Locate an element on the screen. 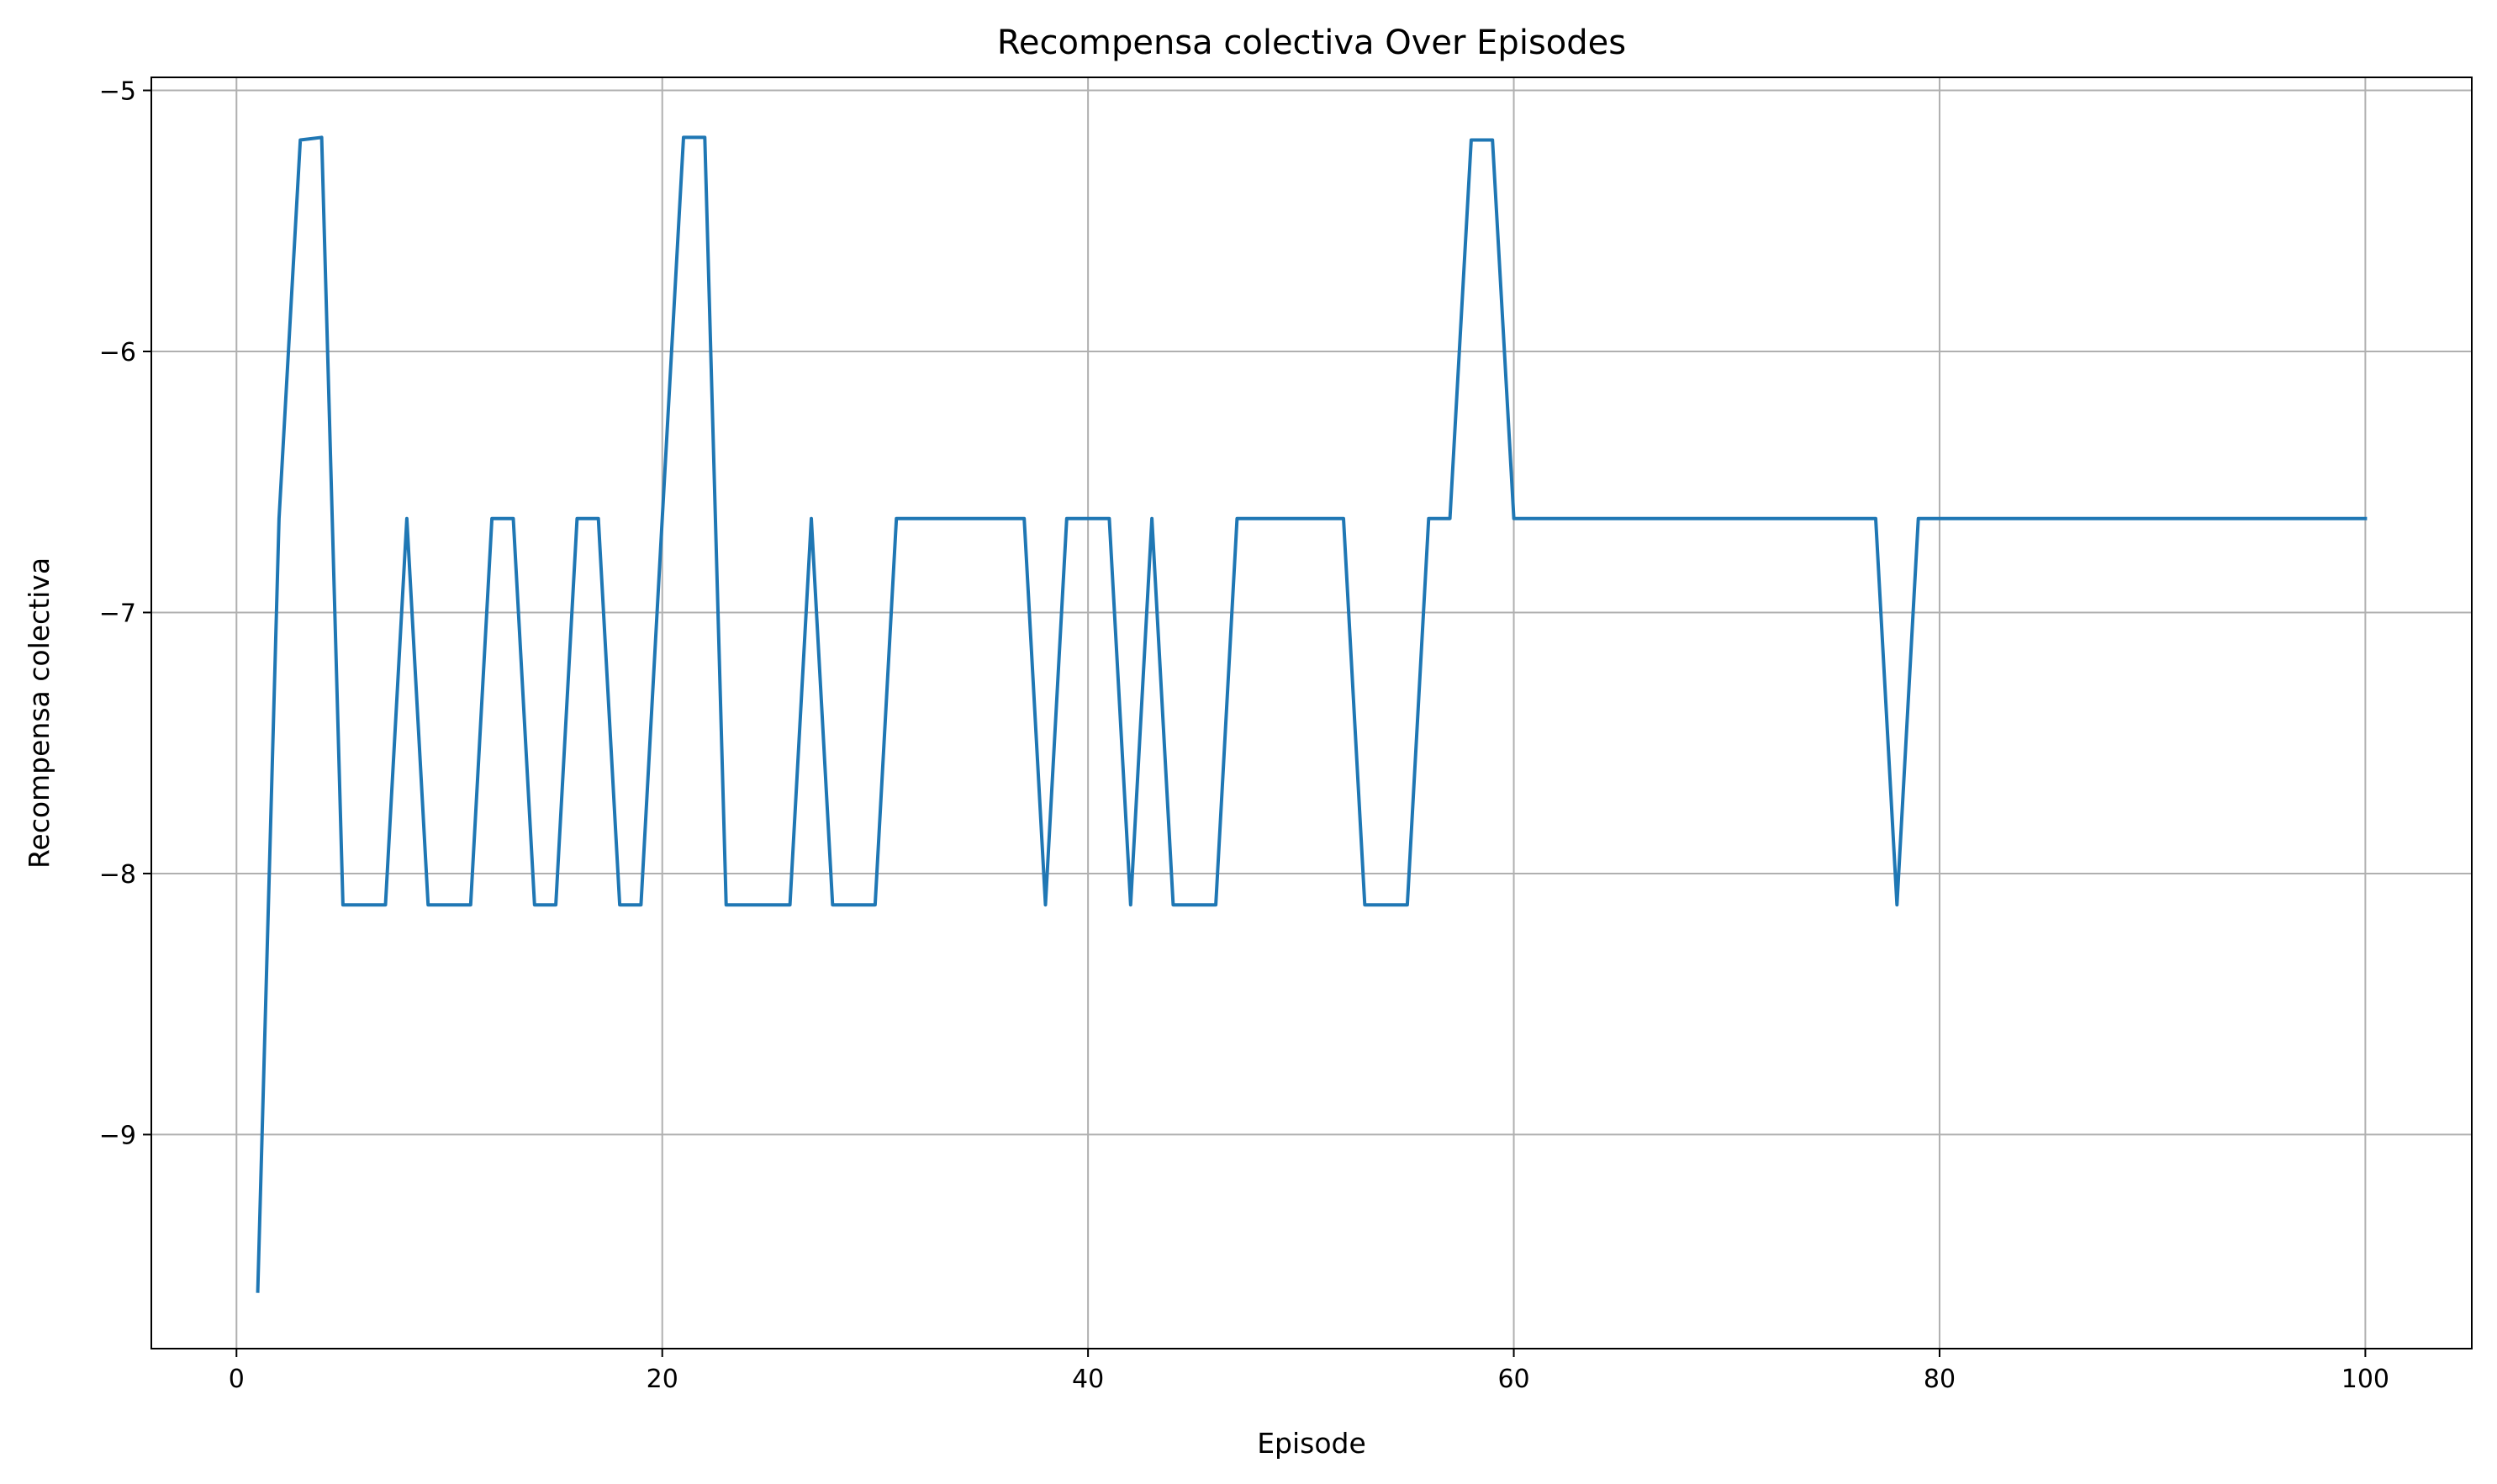 The width and height of the screenshot is (2497, 1484). x-tick-label: 40 is located at coordinates (1088, 1379).